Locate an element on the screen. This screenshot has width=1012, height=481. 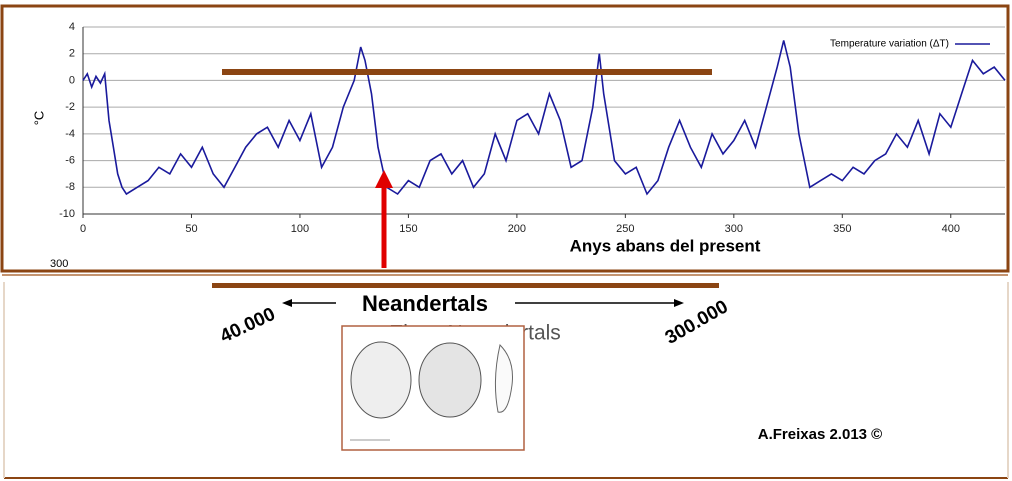
y-tick-label: -6 is located at coordinates (70, 160).